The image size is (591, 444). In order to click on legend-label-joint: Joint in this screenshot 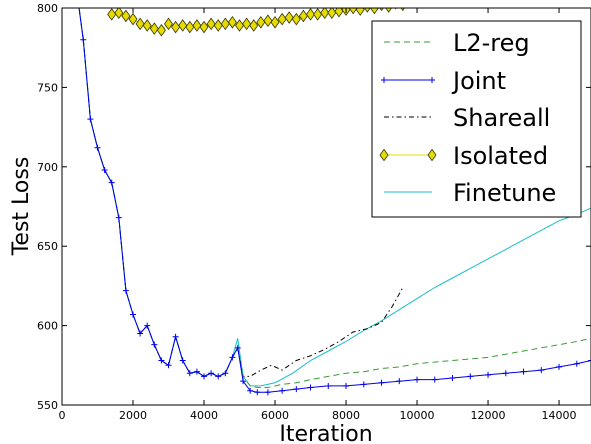, I will do `click(478, 81)`.